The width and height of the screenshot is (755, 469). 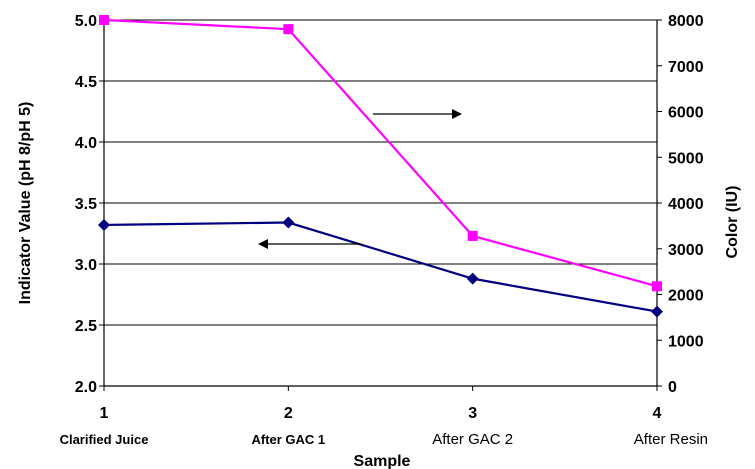 What do you see at coordinates (86, 265) in the screenshot?
I see `y-tick-label: 3.0` at bounding box center [86, 265].